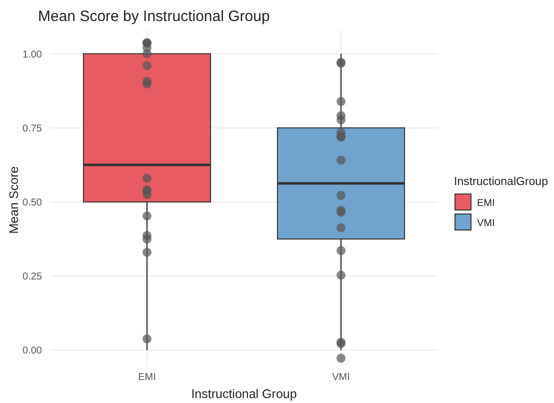 This screenshot has height=403, width=554. What do you see at coordinates (14, 200) in the screenshot?
I see `y-axis-title: Mean Score` at bounding box center [14, 200].